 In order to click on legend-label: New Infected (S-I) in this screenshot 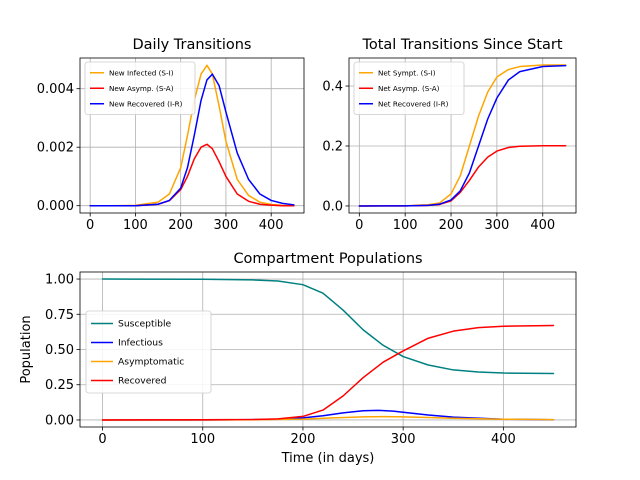, I will do `click(141, 72)`.